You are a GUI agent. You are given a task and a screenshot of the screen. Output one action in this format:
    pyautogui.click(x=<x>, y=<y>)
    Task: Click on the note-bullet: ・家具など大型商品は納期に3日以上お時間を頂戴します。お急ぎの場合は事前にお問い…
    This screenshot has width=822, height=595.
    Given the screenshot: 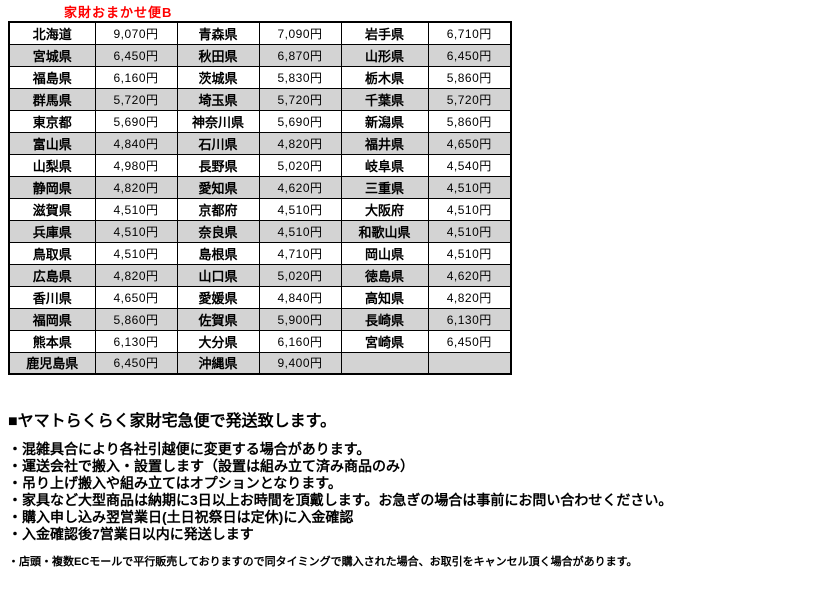 What is the action you would take?
    pyautogui.click(x=340, y=500)
    